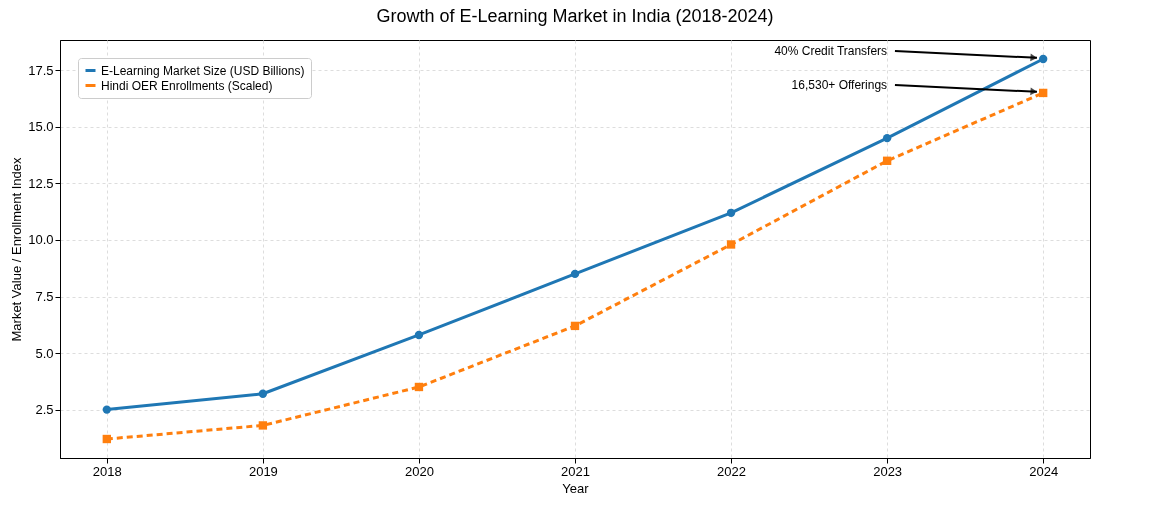 The height and width of the screenshot is (508, 1169). What do you see at coordinates (44, 296) in the screenshot?
I see `y-tick-label: 7.5` at bounding box center [44, 296].